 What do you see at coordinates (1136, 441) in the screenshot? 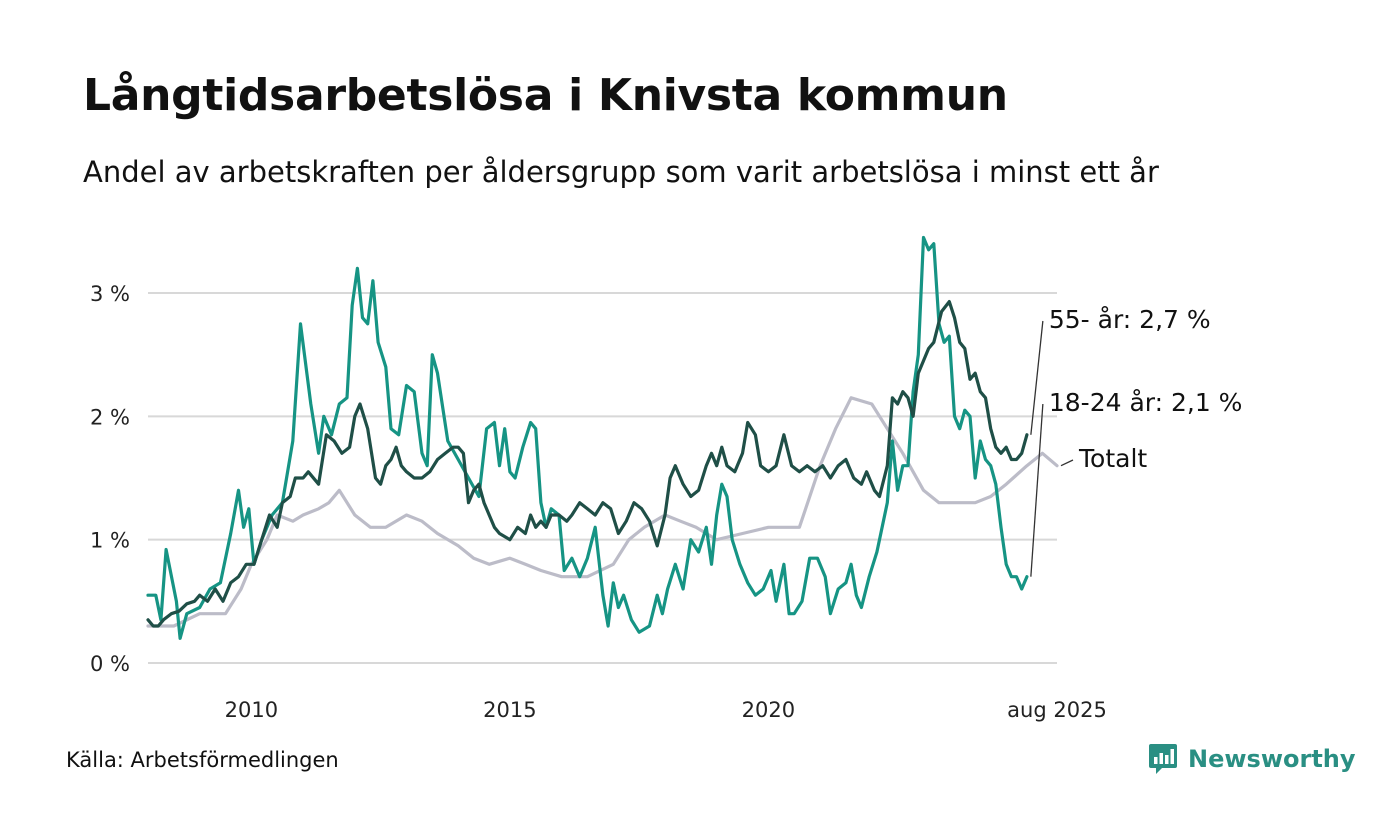
I see `end-labels: Totalt 18-24 år: 2,1 % 55- år: 2,7 %` at bounding box center [1136, 441].